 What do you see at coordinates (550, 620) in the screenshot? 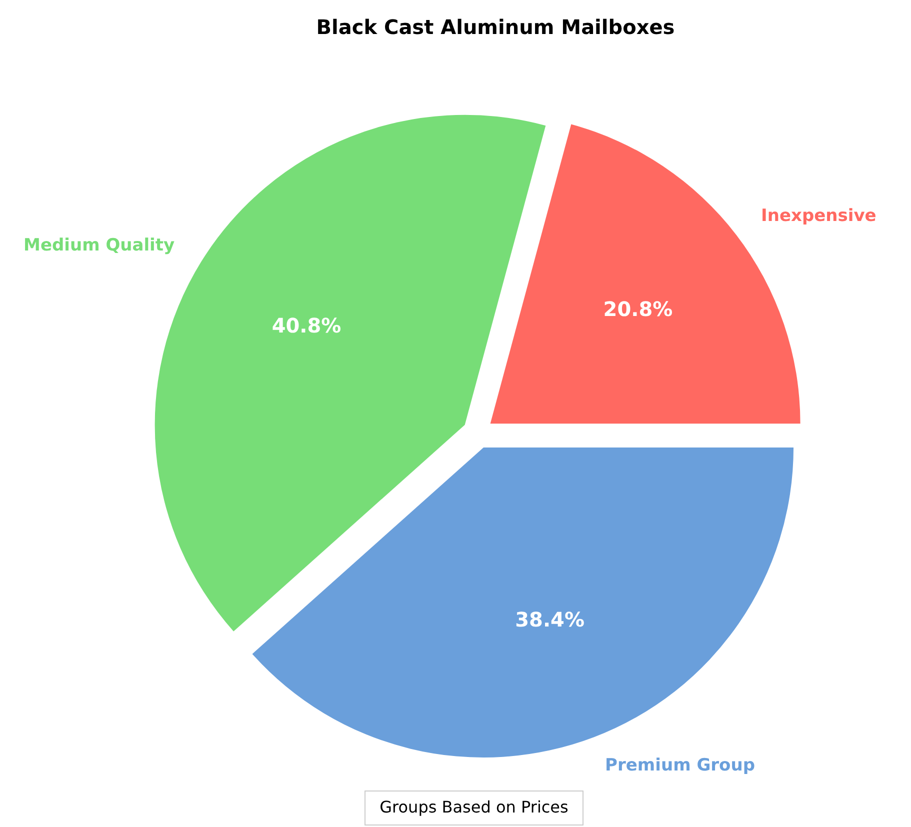
I see `data-label: 38.4%` at bounding box center [550, 620].